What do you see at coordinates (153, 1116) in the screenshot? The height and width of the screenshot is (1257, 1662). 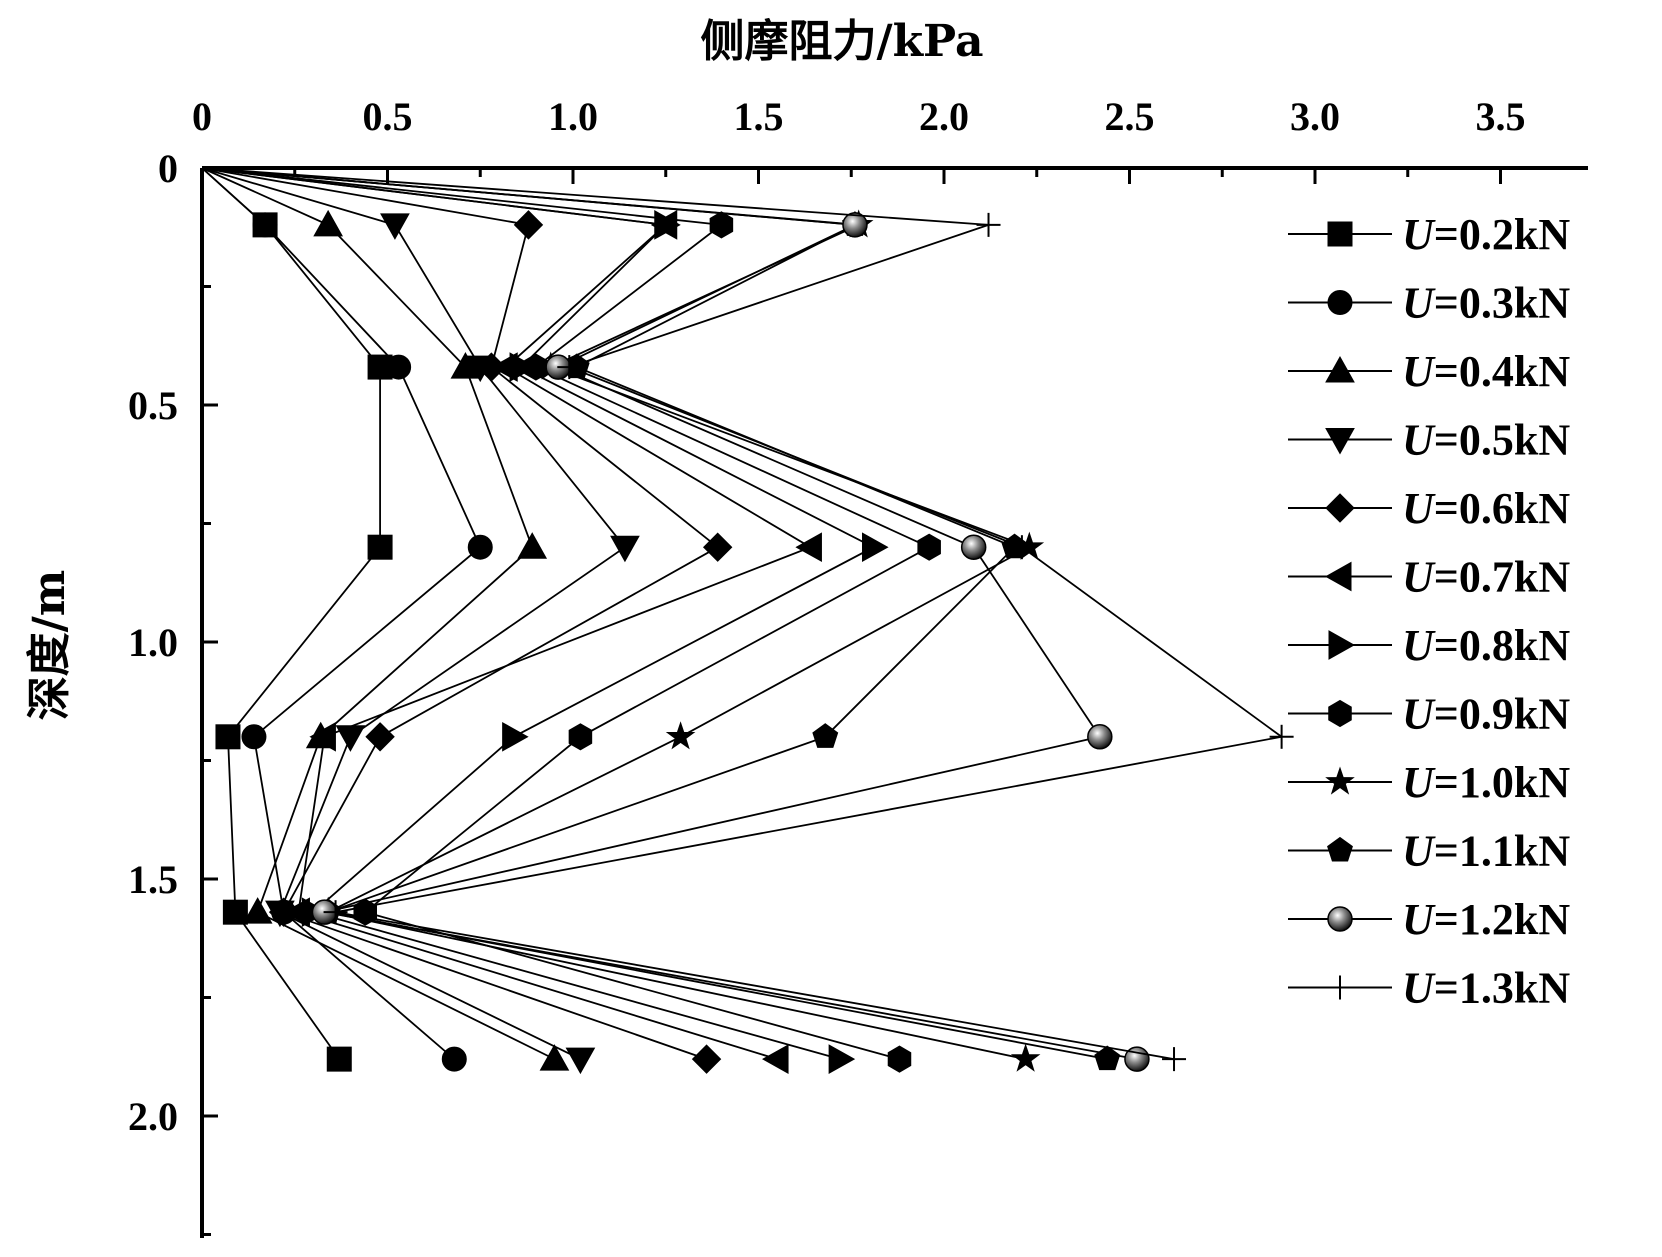 I see `y-tick-label: 2.0` at bounding box center [153, 1116].